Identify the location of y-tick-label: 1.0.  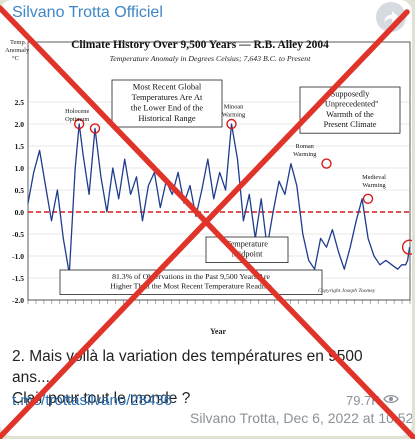
(20, 168).